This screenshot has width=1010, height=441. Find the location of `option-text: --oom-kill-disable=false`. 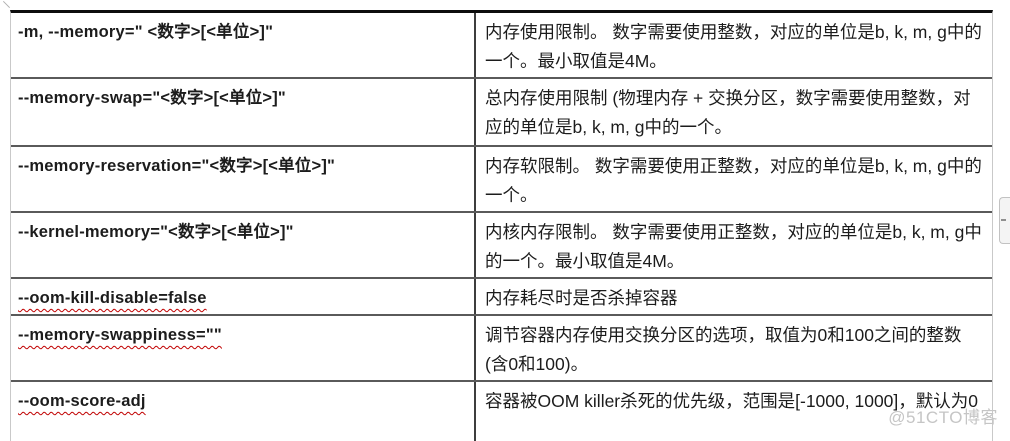

option-text: --oom-kill-disable=false is located at coordinates (112, 298).